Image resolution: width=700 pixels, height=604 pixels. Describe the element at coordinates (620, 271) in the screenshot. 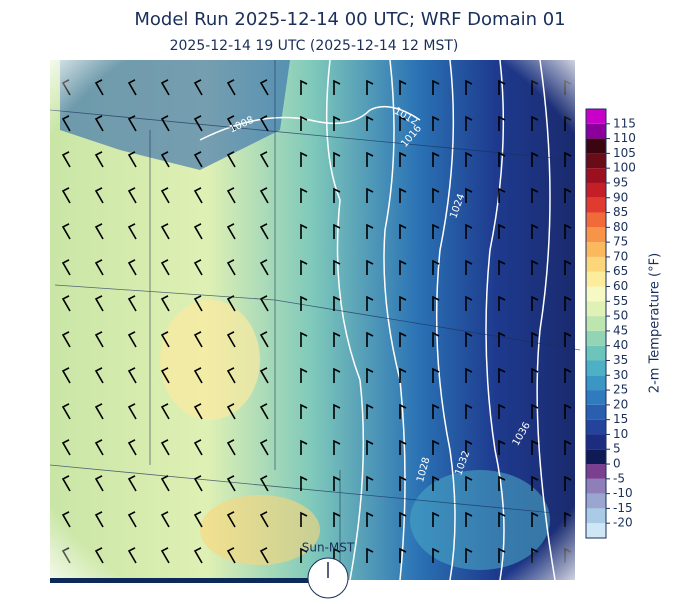

I see `colorbar-tick-label: 65` at that location.